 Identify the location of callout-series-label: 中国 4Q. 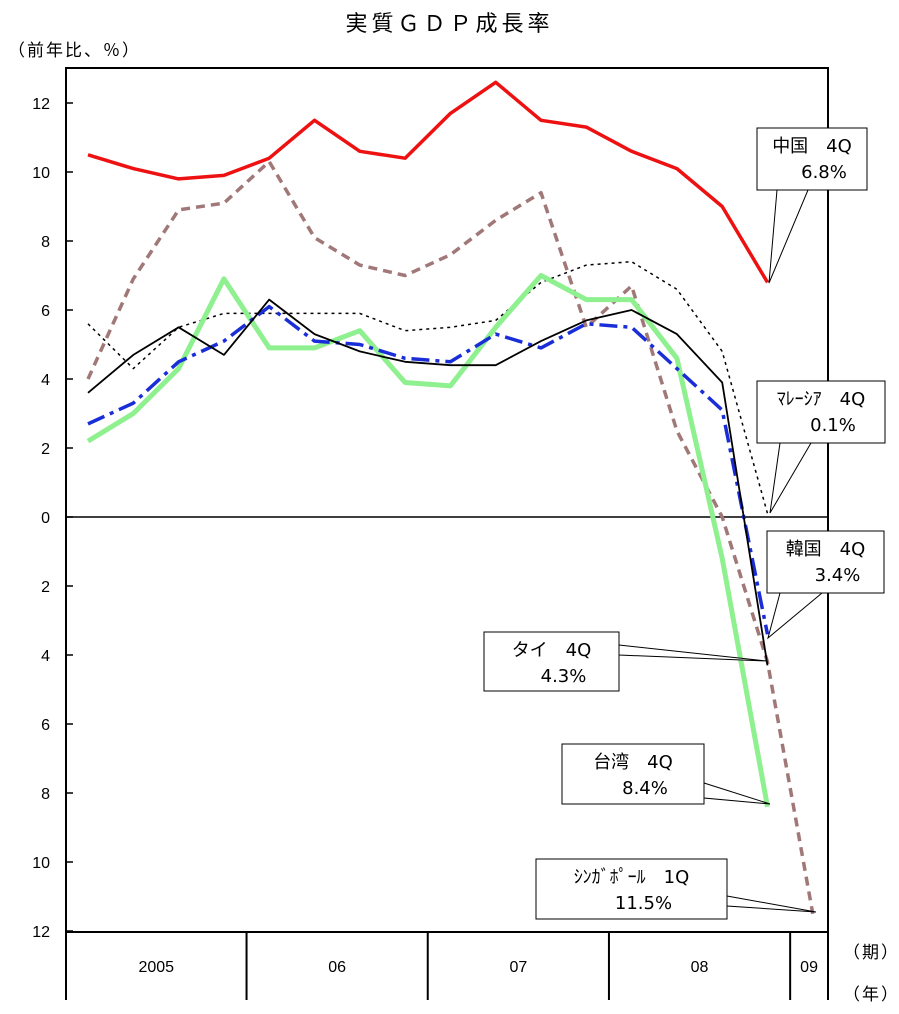
(812, 146).